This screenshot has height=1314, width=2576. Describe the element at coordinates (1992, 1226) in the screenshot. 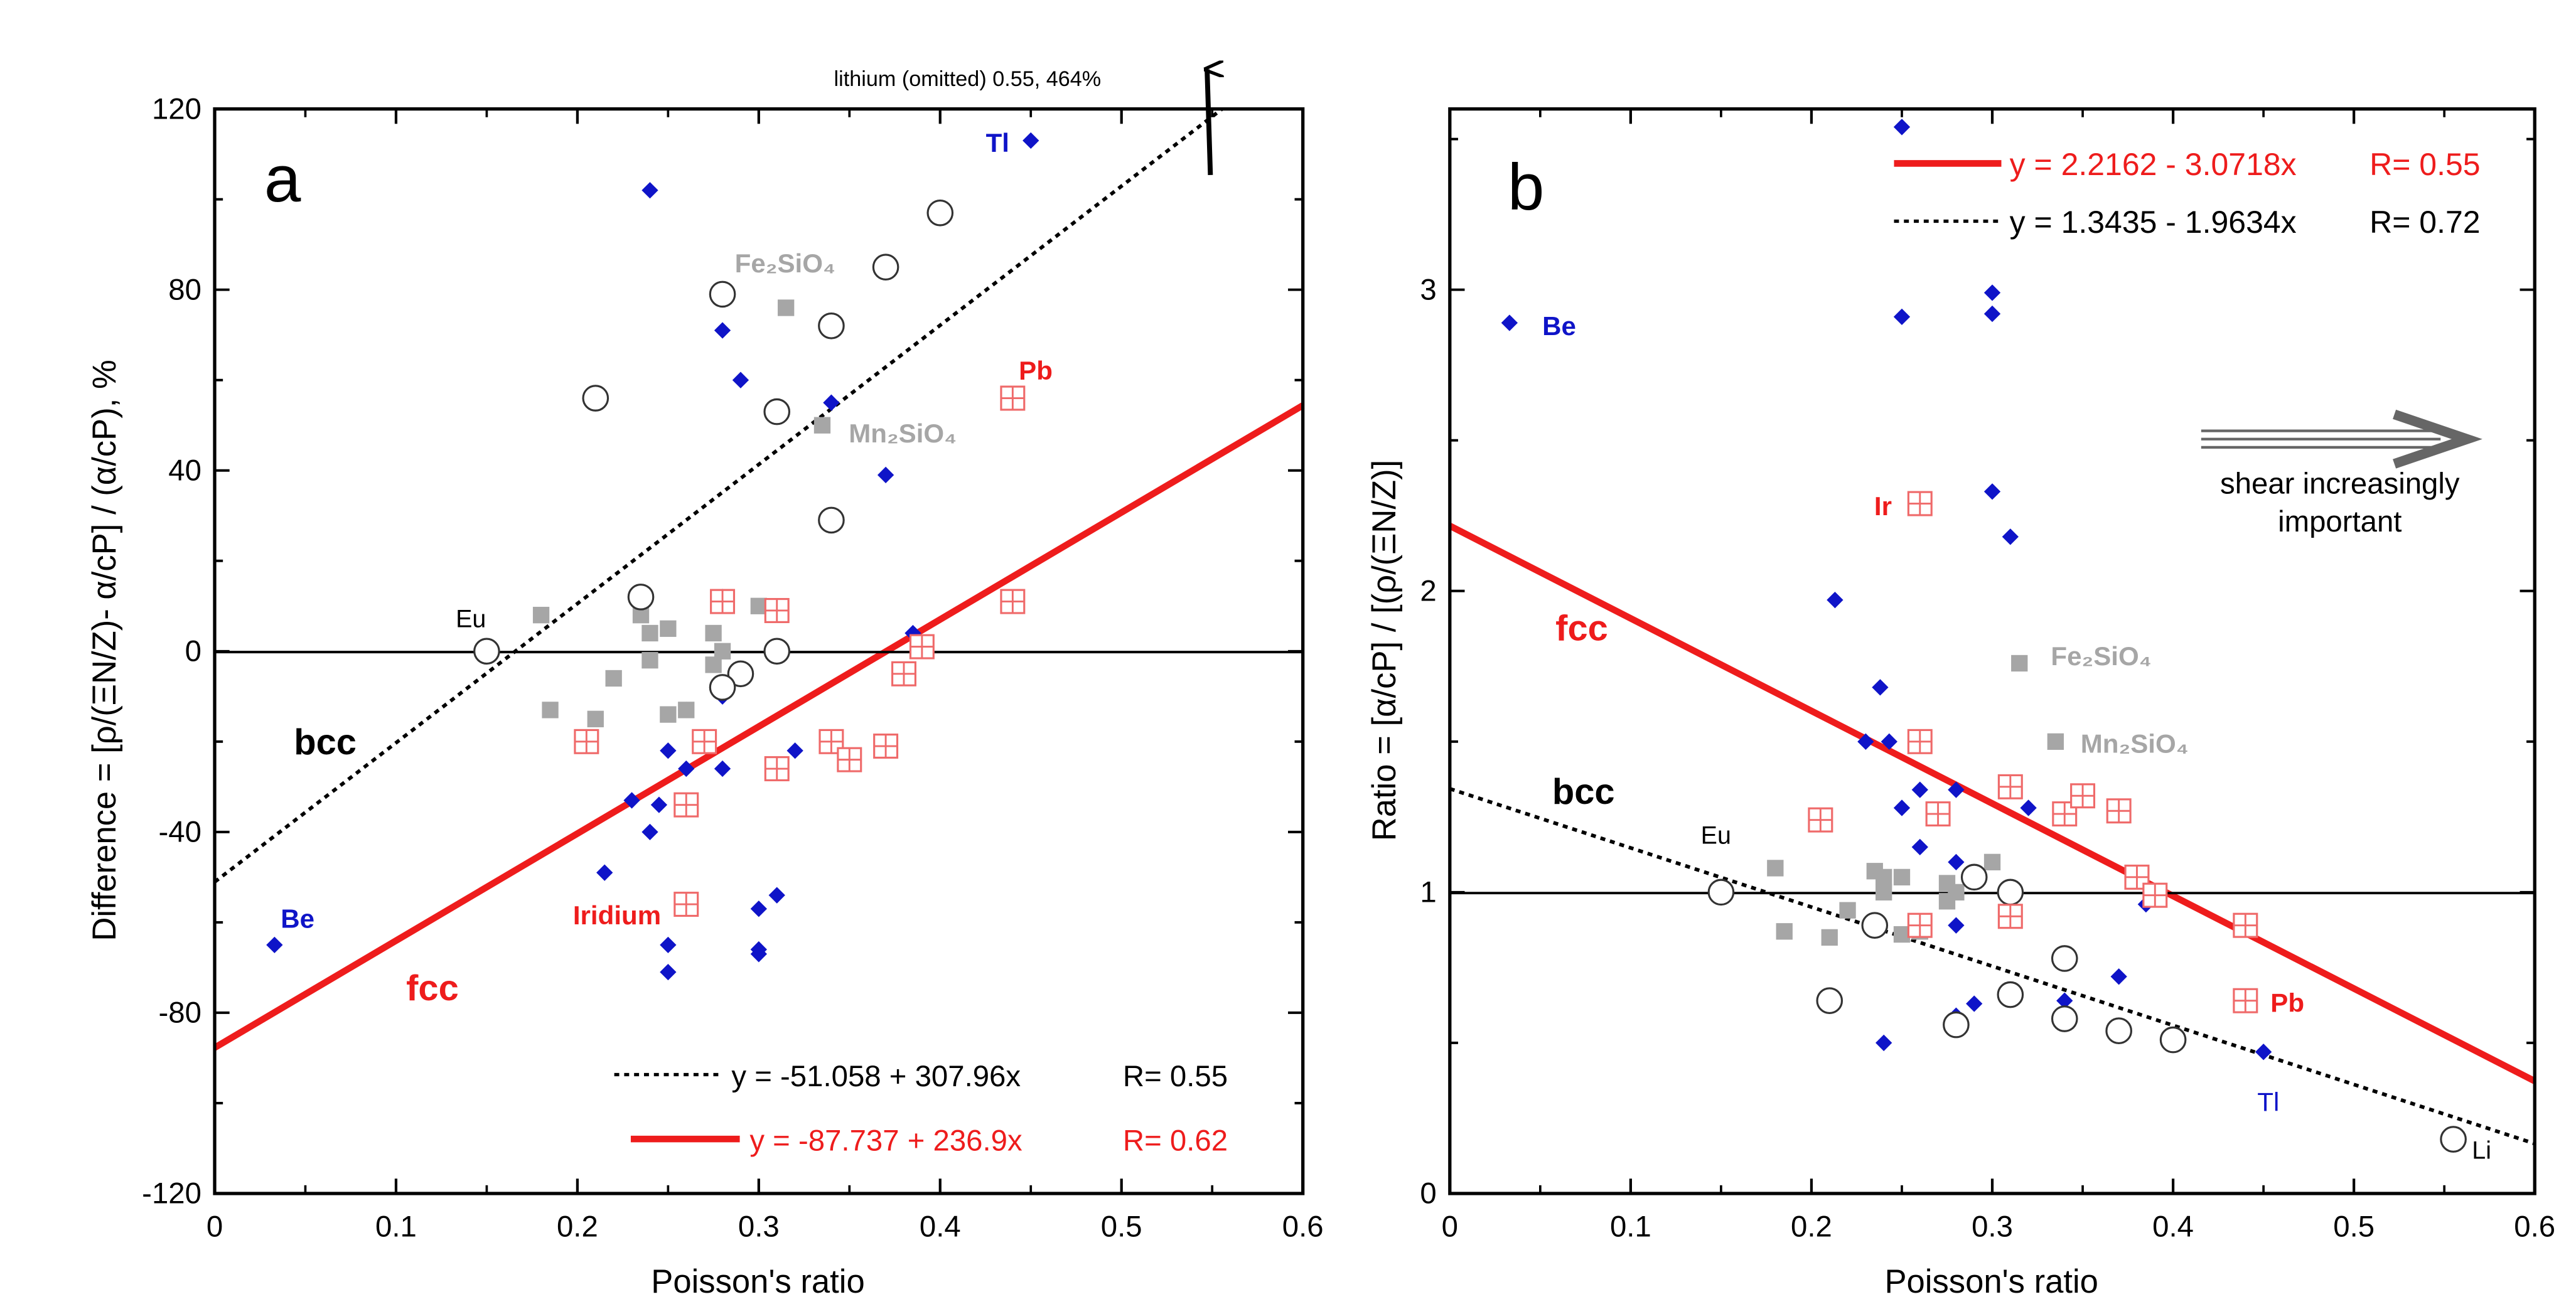

I see `x-tick-label: 0.3` at that location.